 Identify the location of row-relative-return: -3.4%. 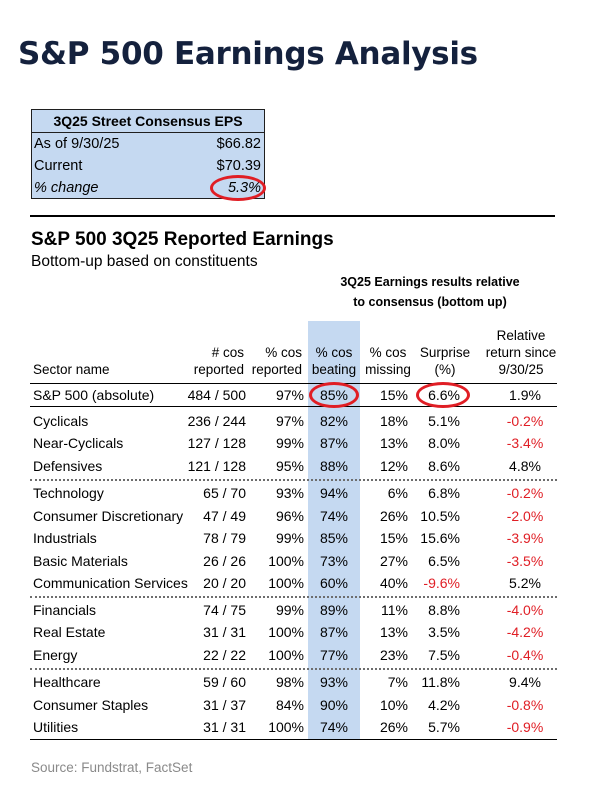
(525, 443).